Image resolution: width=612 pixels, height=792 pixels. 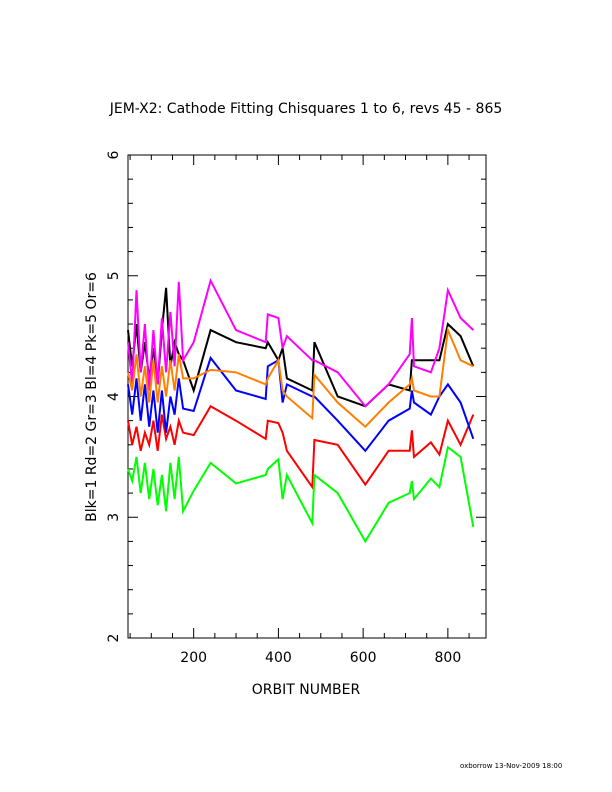 I want to click on footer-credit: oxborrow 13-Nov-2009 18:00, so click(x=511, y=766).